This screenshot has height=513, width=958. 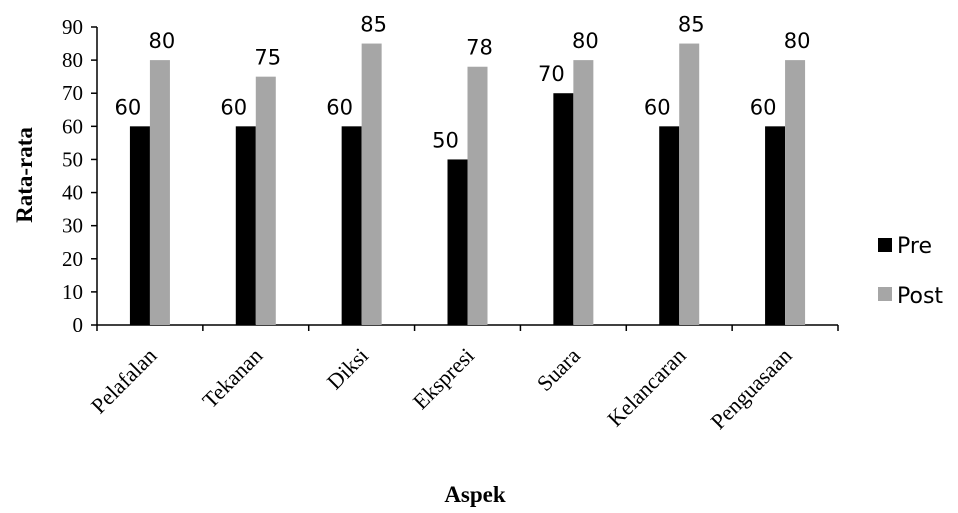 What do you see at coordinates (72, 226) in the screenshot?
I see `y-tick-label: 30` at bounding box center [72, 226].